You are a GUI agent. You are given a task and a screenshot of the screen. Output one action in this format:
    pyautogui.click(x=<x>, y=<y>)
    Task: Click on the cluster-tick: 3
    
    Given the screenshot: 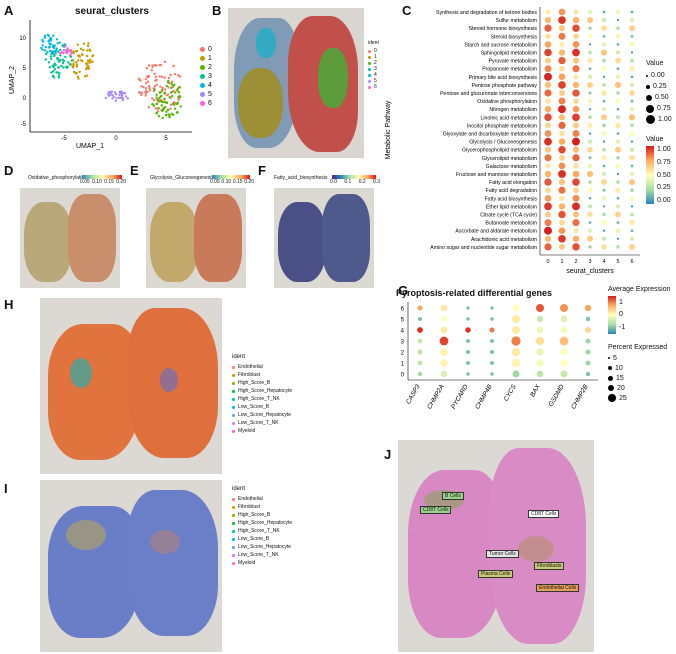 What is the action you would take?
    pyautogui.click(x=589, y=262)
    